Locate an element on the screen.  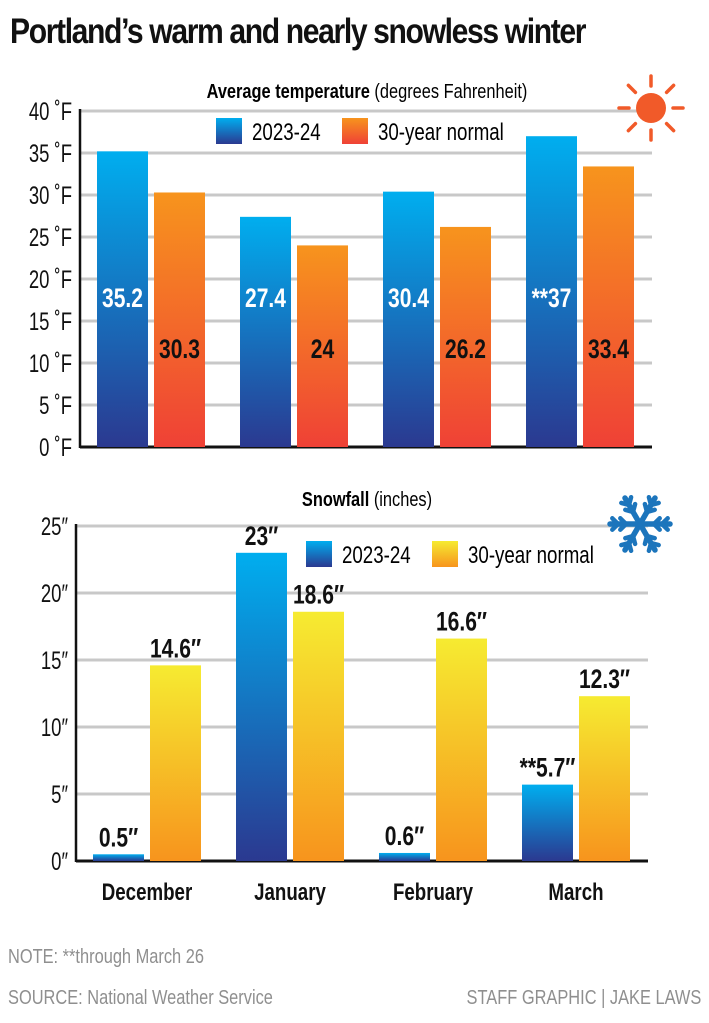
y-tick-label: 15 ˚F is located at coordinates (50, 321).